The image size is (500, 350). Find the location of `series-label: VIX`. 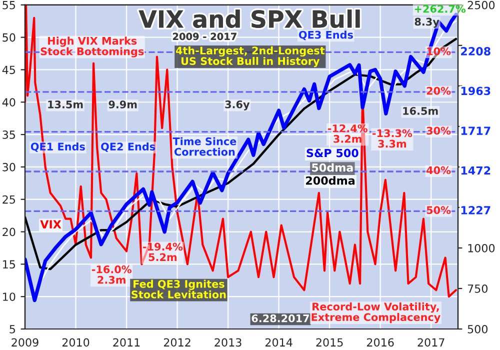

series-label: VIX is located at coordinates (51, 224).